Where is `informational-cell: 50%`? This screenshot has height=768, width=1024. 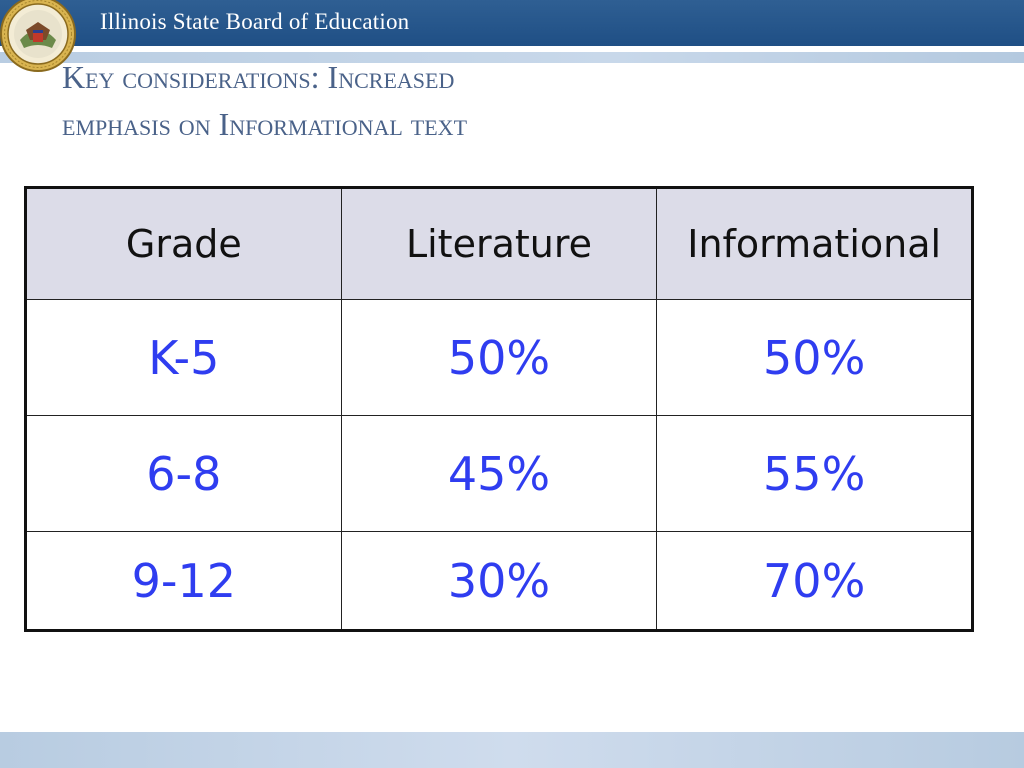
informational-cell: 50% is located at coordinates (814, 357).